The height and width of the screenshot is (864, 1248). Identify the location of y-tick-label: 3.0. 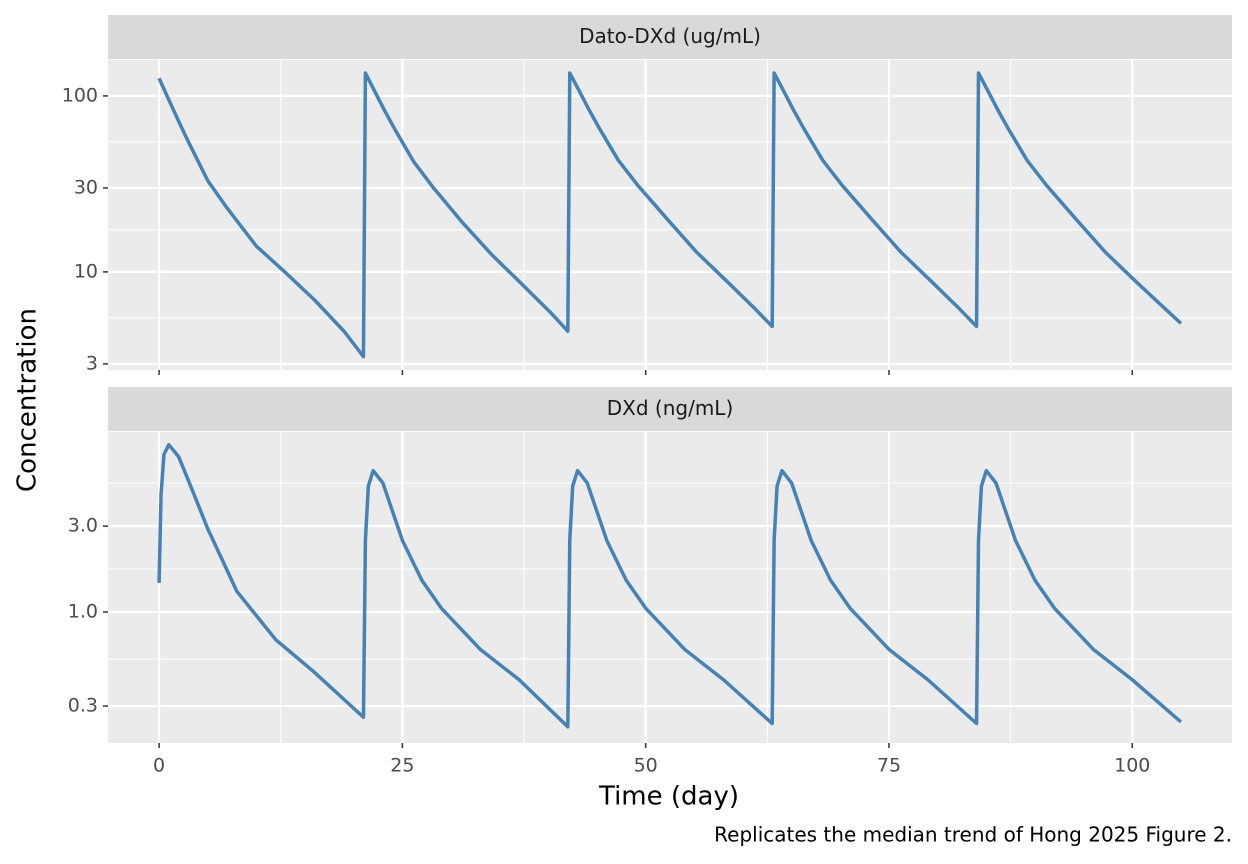
(83, 526).